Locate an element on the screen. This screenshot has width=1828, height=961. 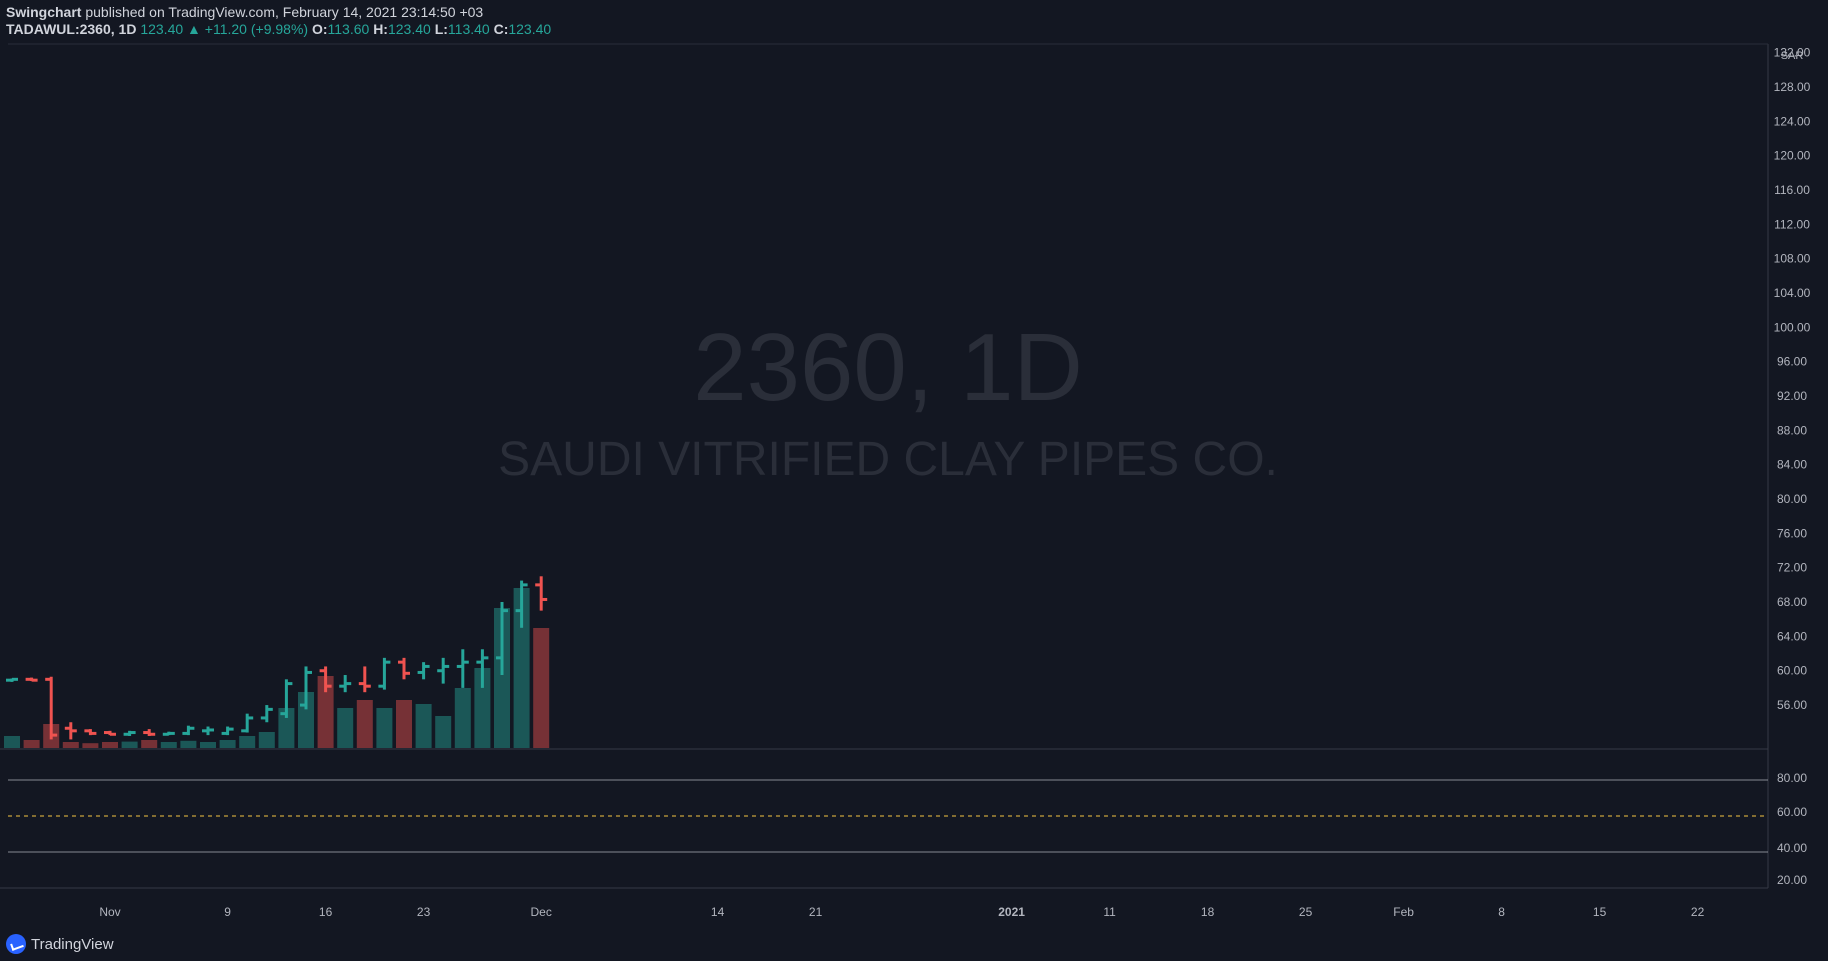
time-tick-label: 21 is located at coordinates (816, 912).